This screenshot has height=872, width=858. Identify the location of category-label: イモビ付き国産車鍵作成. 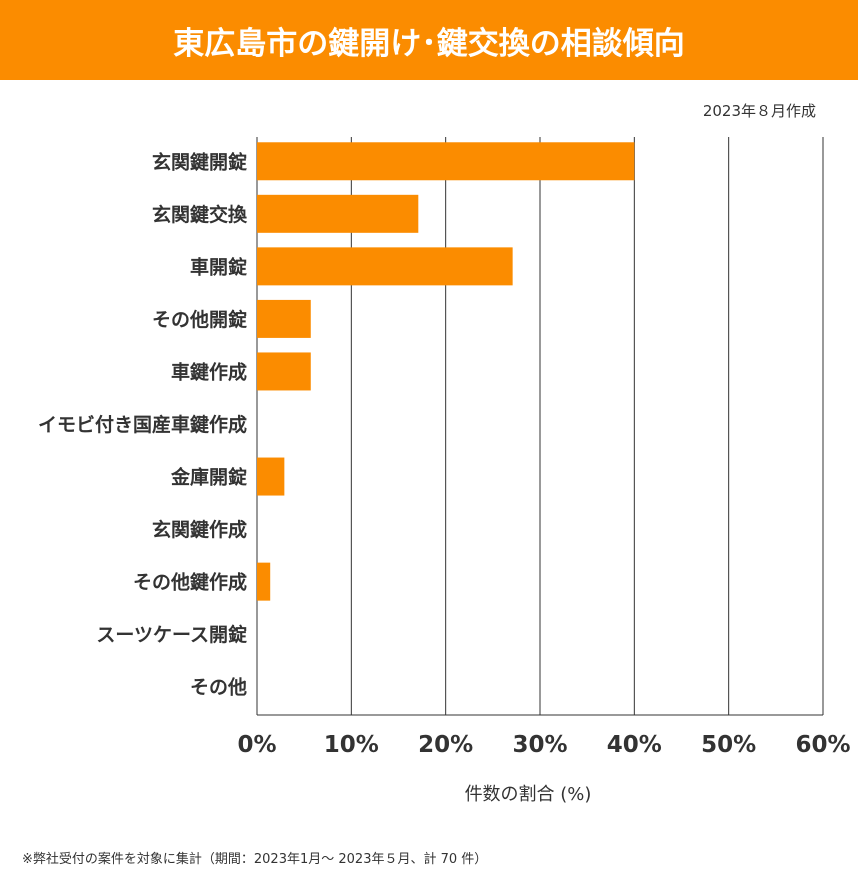
(142, 424).